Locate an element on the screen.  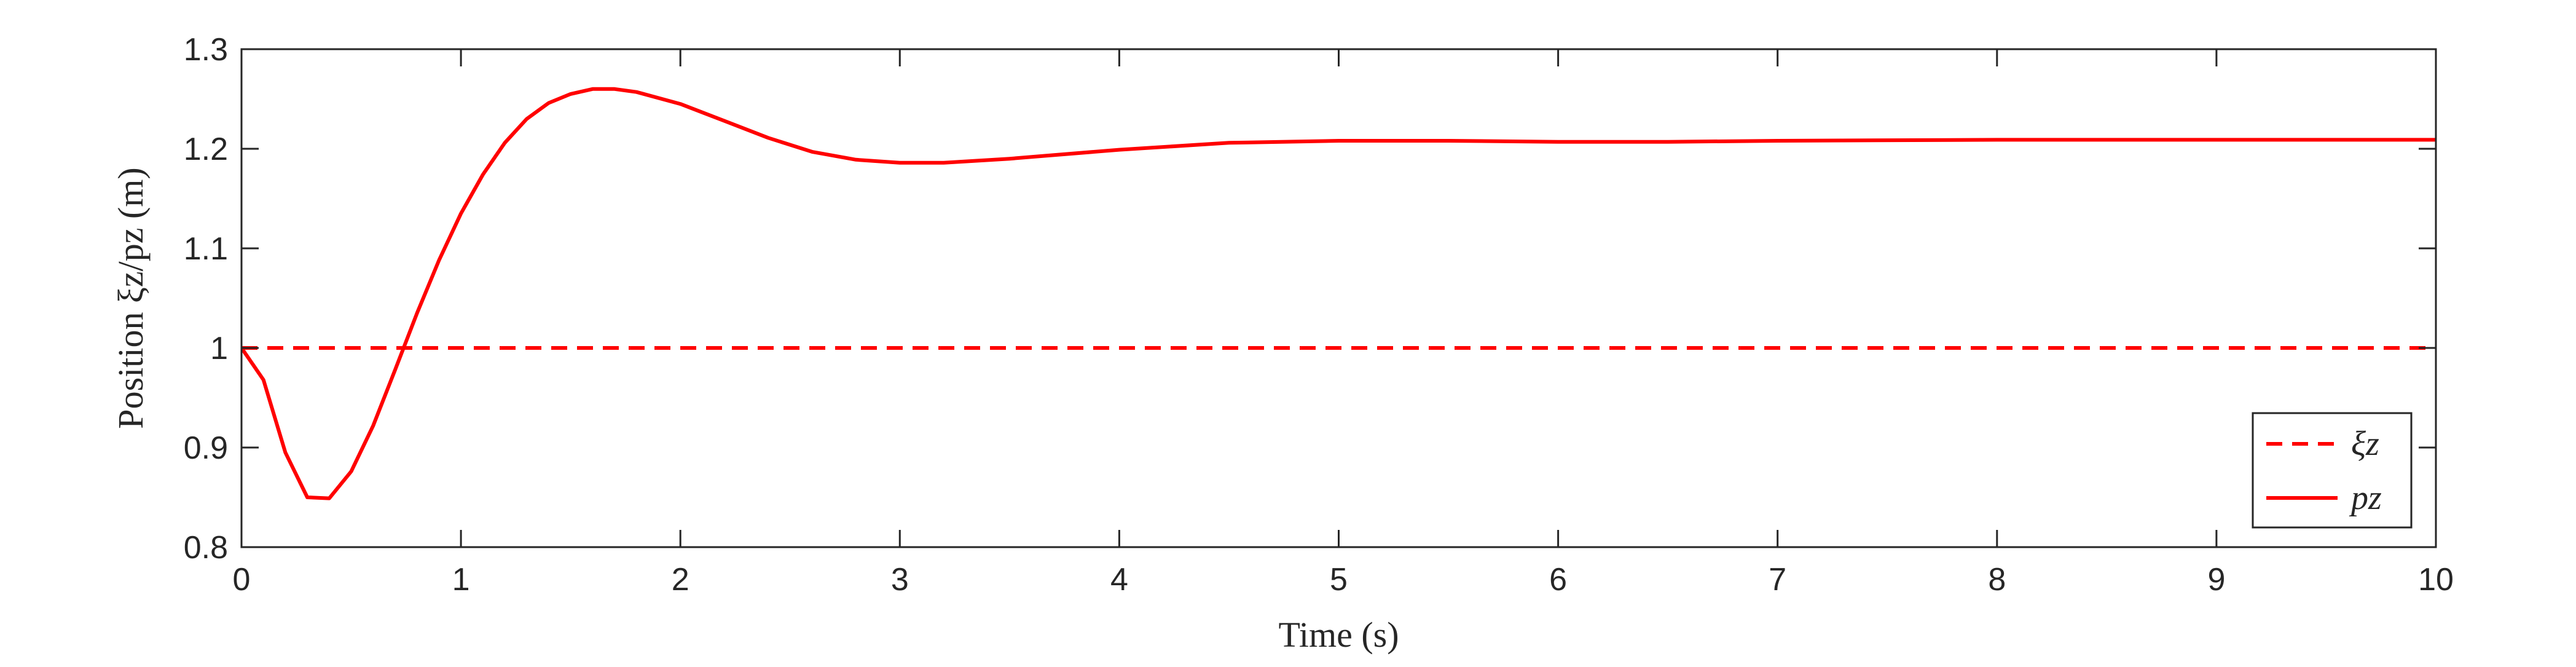
y-tick-label: 0.9 is located at coordinates (206, 448).